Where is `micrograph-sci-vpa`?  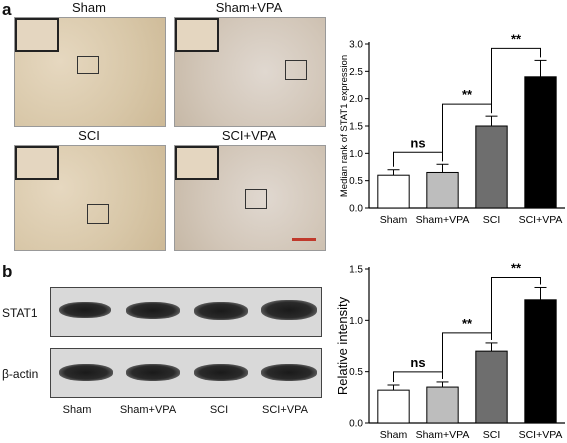 micrograph-sci-vpa is located at coordinates (250, 198).